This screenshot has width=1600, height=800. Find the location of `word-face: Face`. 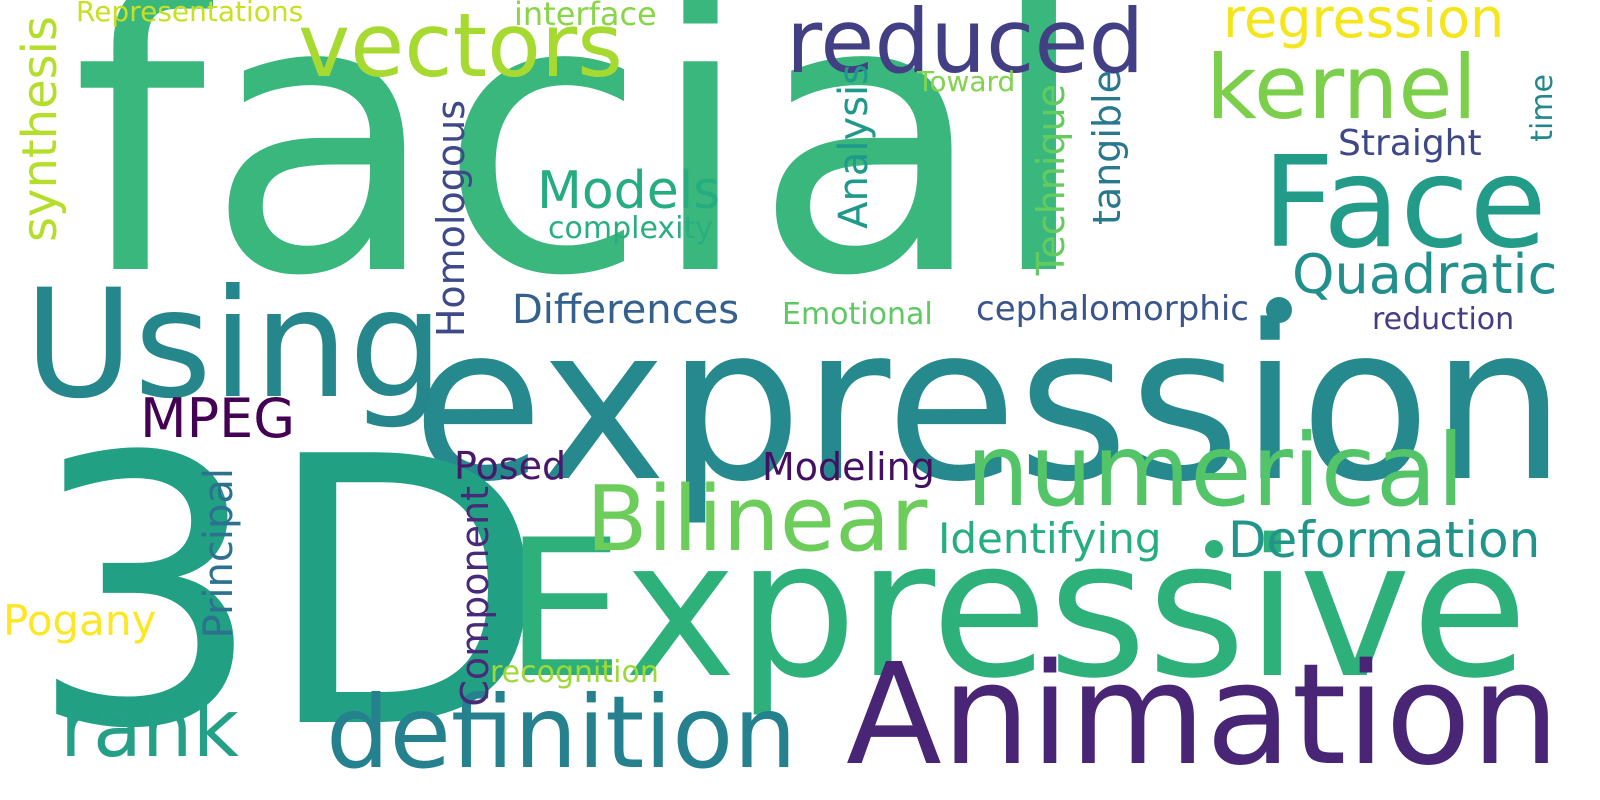

word-face: Face is located at coordinates (1404, 202).